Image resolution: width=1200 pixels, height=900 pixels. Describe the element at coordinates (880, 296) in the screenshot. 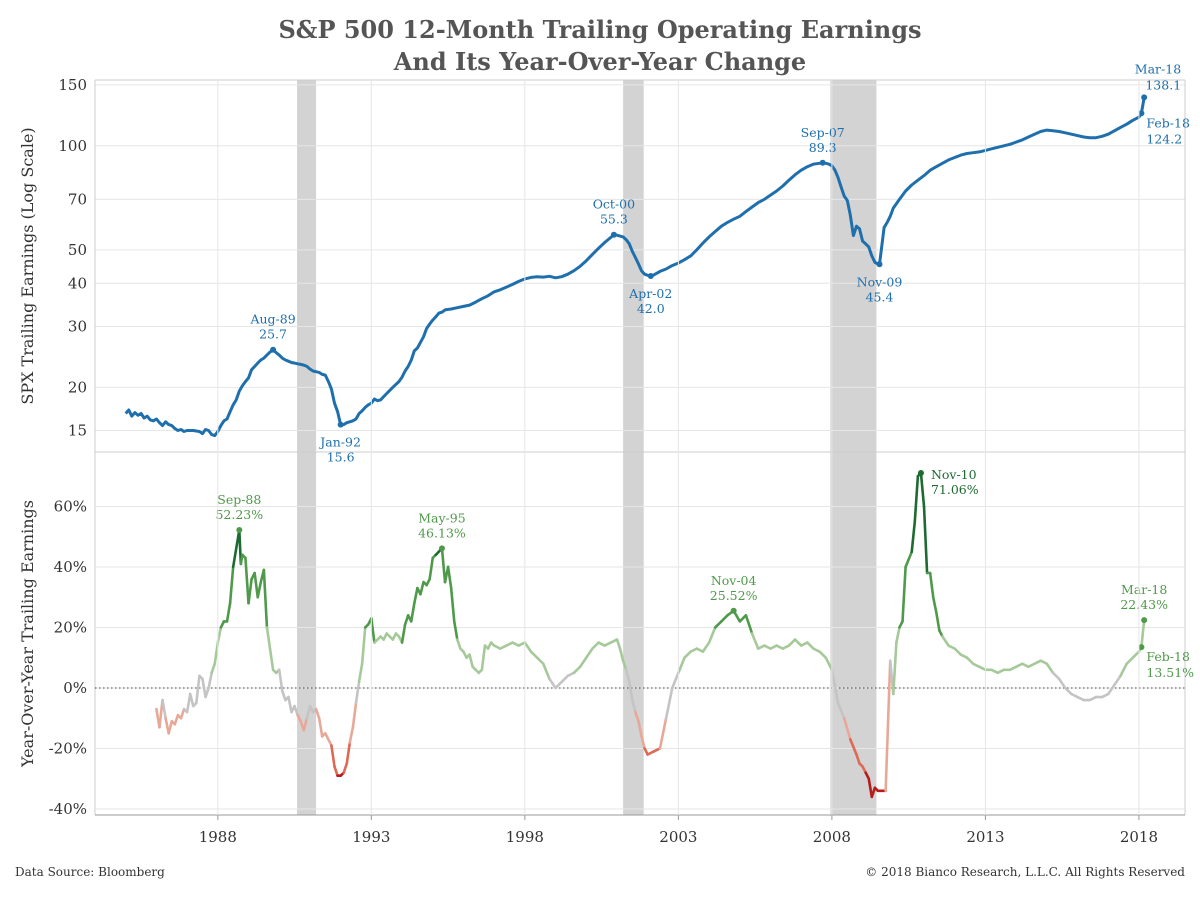

I see `annotation-value: 45.4` at that location.